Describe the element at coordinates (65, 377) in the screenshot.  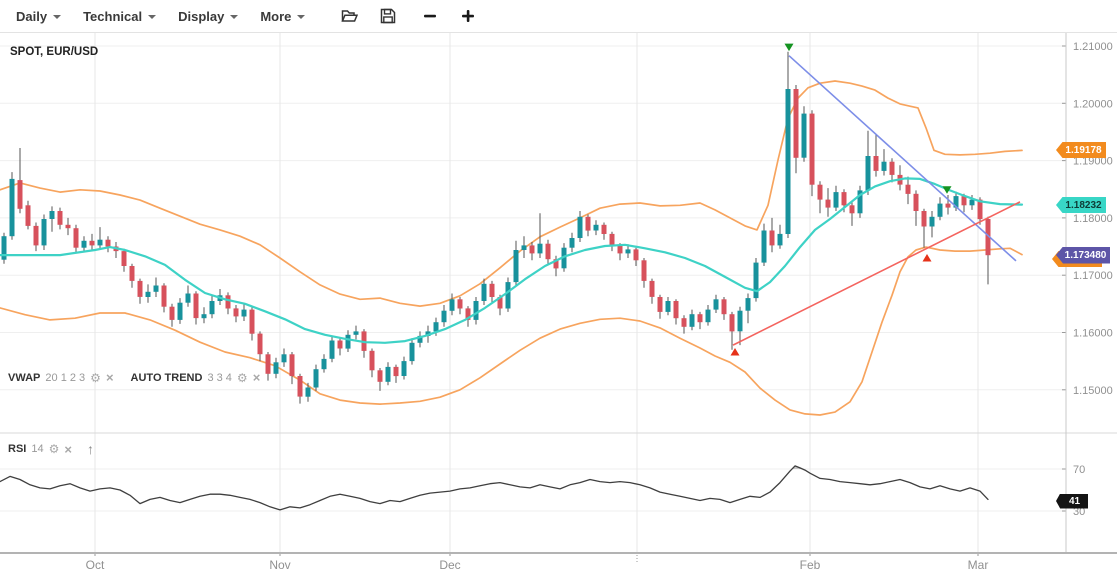
I see `vwap-indicator-params: 20 1 2 3` at that location.